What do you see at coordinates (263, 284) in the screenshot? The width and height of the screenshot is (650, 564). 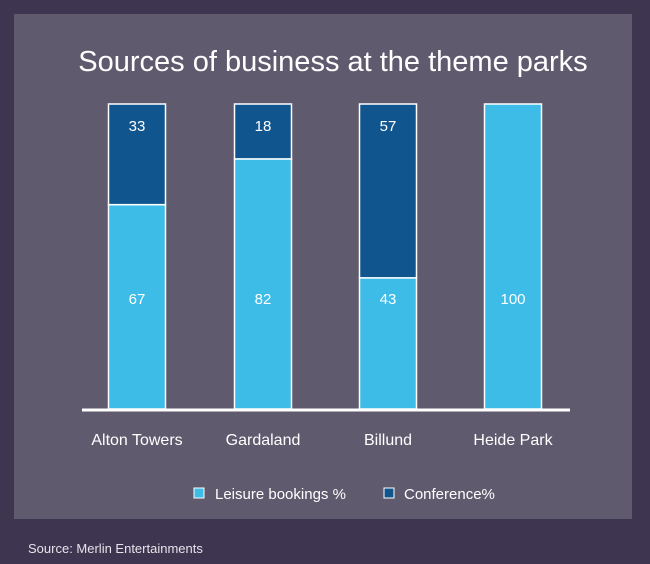 I see `bar-leisure-gardaland` at bounding box center [263, 284].